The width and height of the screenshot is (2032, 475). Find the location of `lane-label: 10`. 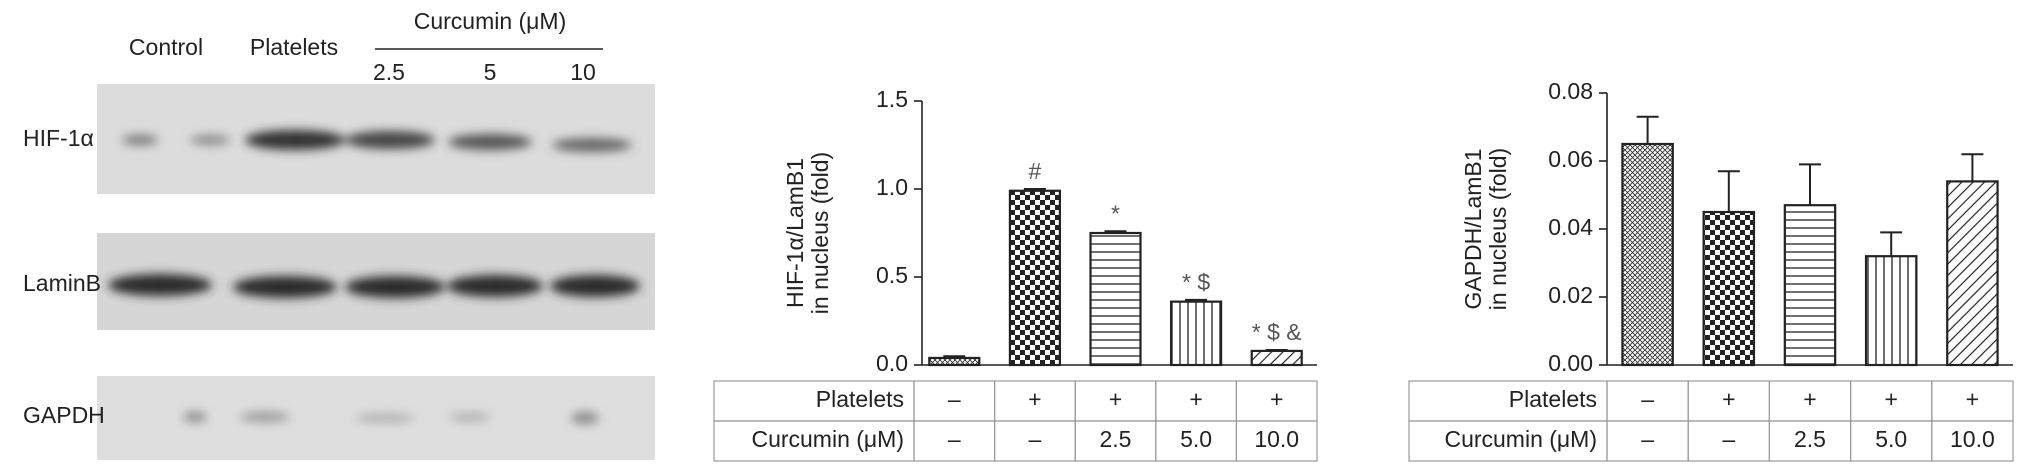

lane-label: 10 is located at coordinates (583, 72).